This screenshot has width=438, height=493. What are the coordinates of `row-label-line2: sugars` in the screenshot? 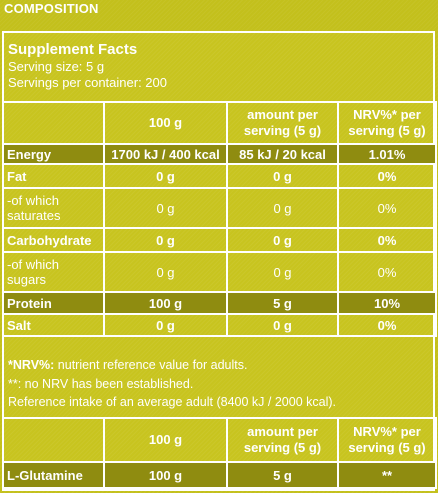 It's located at (27, 279).